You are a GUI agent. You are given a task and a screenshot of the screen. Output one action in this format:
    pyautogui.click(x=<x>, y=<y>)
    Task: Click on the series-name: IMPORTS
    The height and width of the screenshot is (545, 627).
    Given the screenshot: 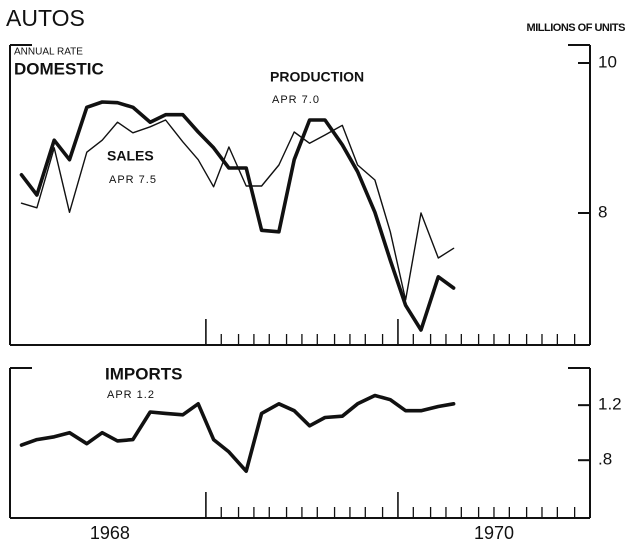 What is the action you would take?
    pyautogui.click(x=143, y=373)
    